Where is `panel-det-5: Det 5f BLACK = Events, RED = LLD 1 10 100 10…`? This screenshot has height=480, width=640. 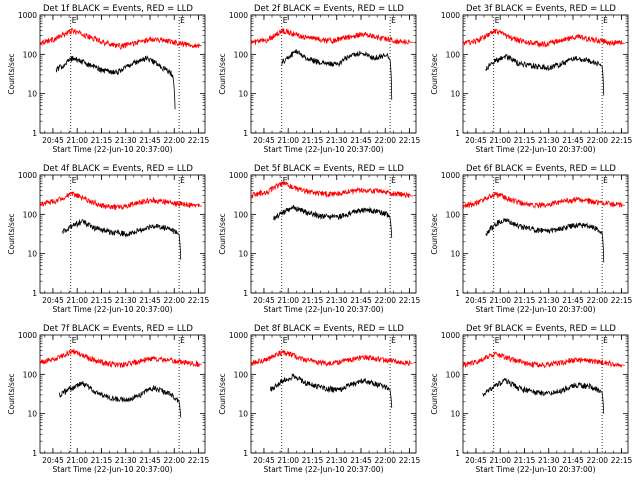
panel-det-5: Det 5f BLACK = Events, RED = LLD 1 10 100 10… is located at coordinates (319, 239).